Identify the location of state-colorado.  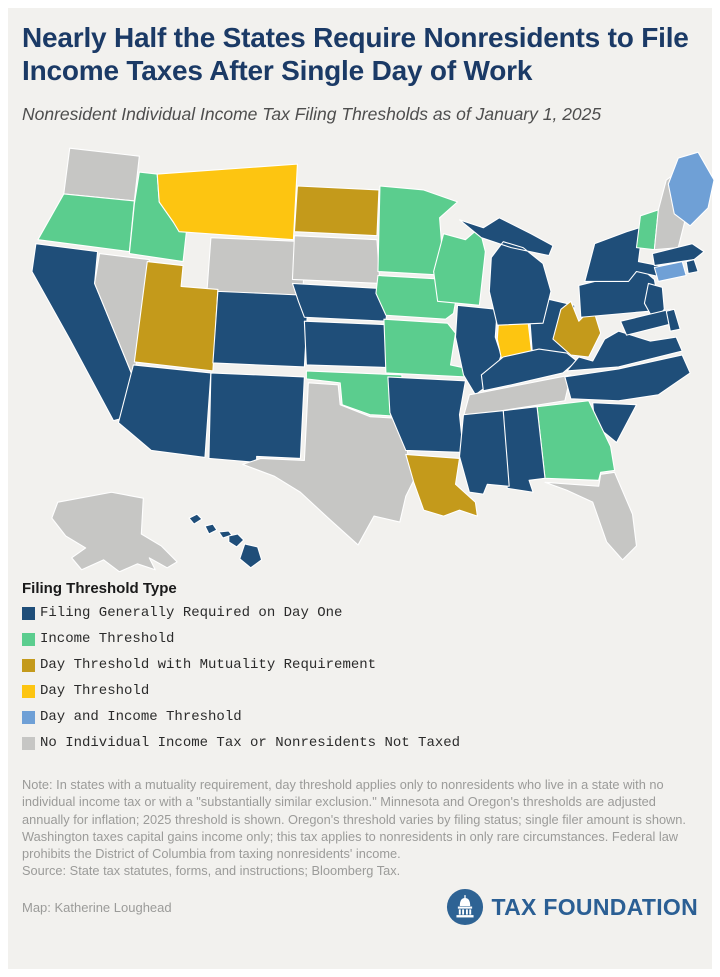
(260, 329).